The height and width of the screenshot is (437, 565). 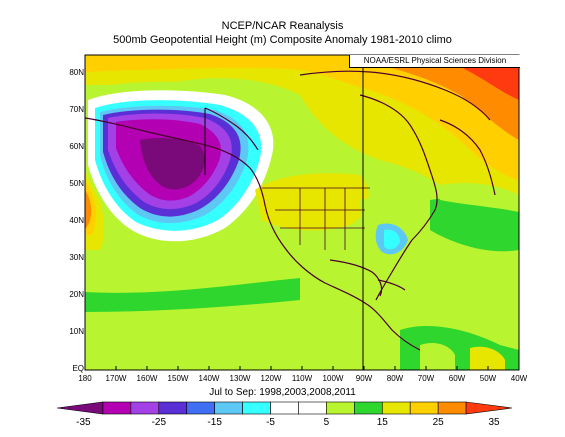 I want to click on field-us-yellow, so click(x=312, y=202).